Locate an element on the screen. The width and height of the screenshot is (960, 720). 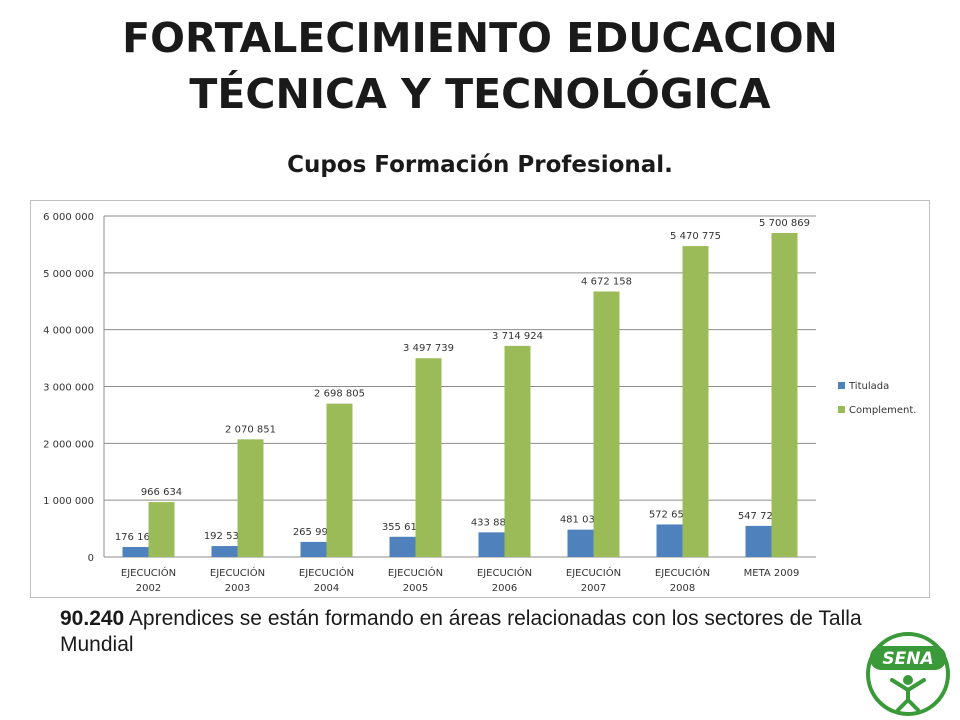
logo-text: SENA is located at coordinates (907, 659).